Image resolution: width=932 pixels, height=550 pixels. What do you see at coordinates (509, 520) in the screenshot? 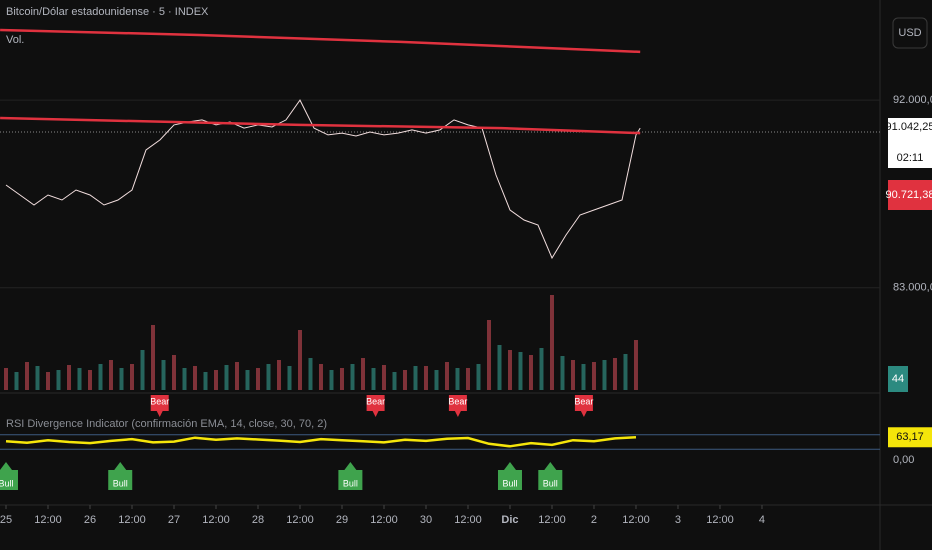
I see `x-tick-label: Dic` at bounding box center [509, 520].